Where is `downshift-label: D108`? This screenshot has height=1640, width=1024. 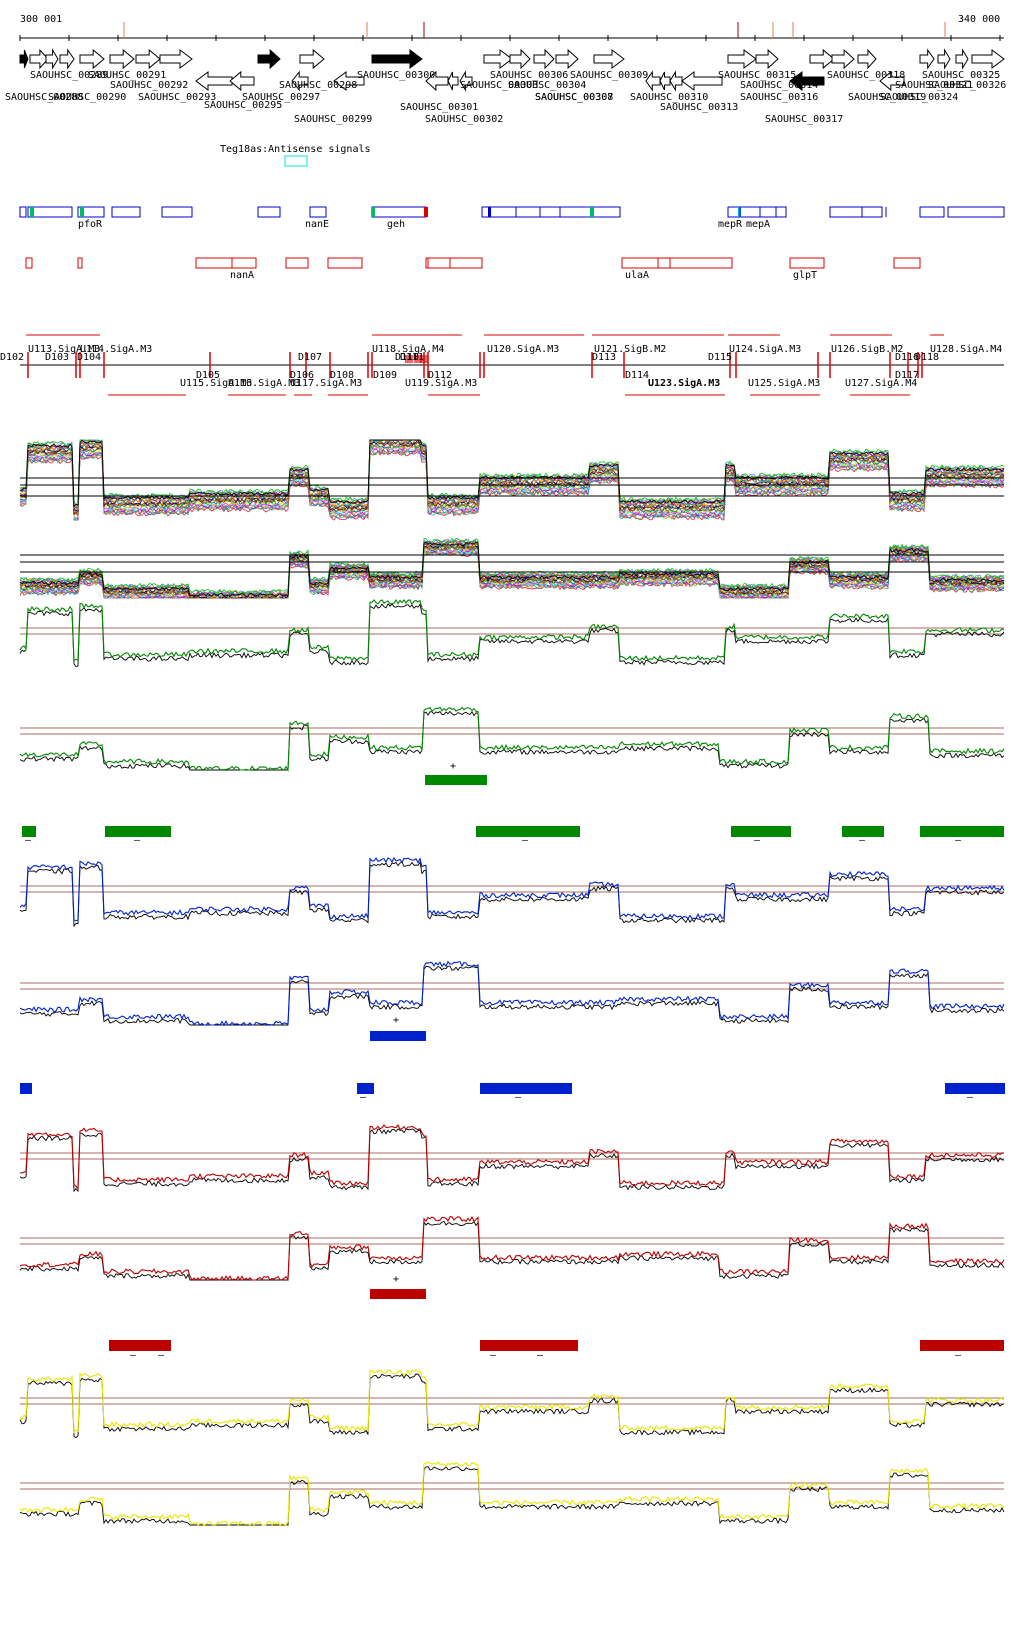 downshift-label: D108 is located at coordinates (342, 375).